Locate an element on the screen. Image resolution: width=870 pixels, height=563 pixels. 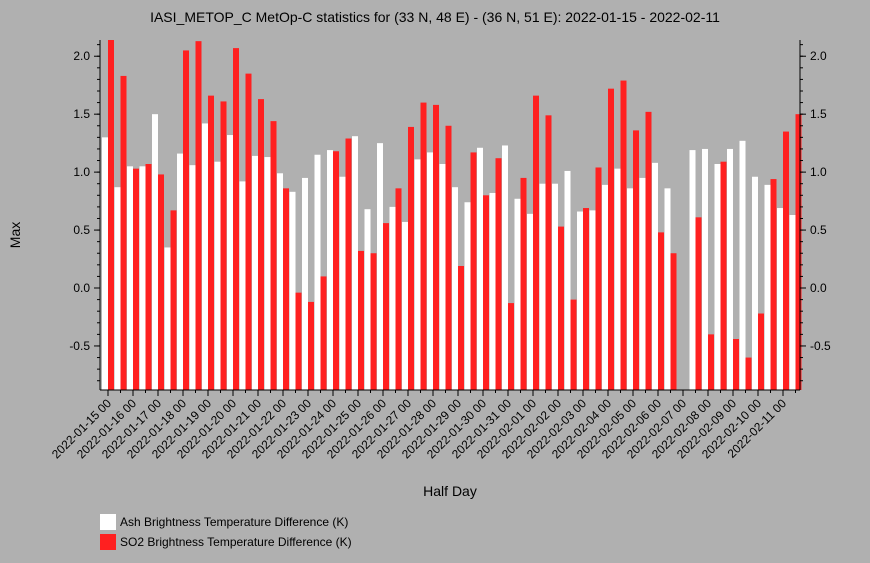
y-tick-label-left: 0.0 is located at coordinates (81, 288).